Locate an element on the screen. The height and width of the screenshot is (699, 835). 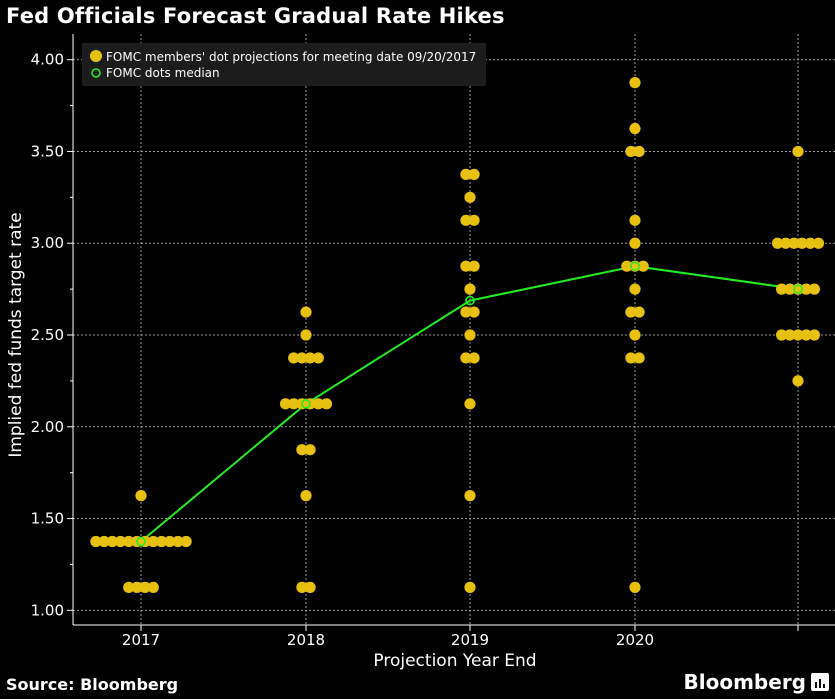
bloomberg-logo: Bloomberg is located at coordinates (756, 682).